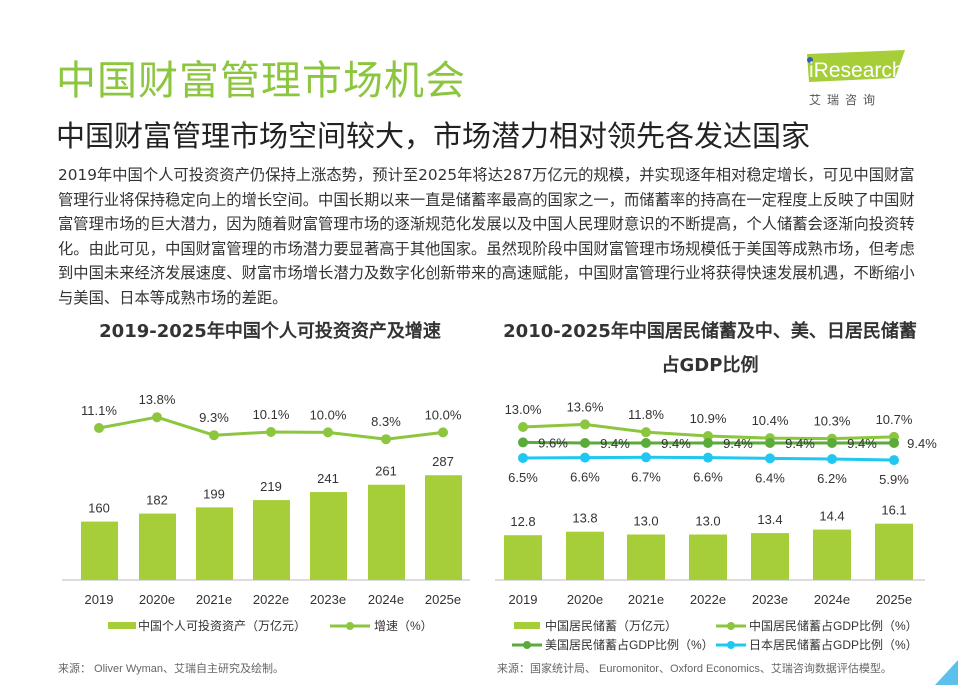 This screenshot has width=958, height=685. What do you see at coordinates (386, 421) in the screenshot?
I see `line-label: 8.3%` at bounding box center [386, 421].